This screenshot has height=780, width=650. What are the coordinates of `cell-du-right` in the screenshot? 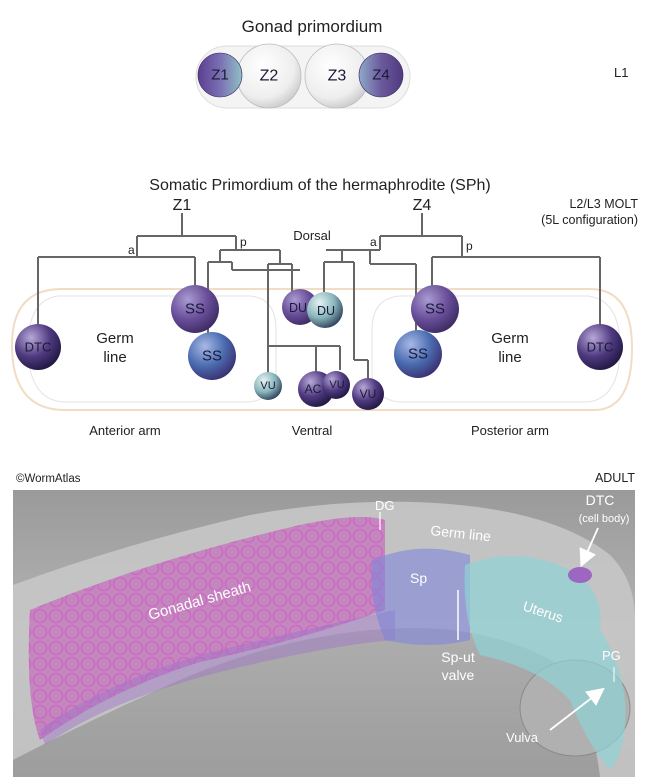 It's located at (325, 310).